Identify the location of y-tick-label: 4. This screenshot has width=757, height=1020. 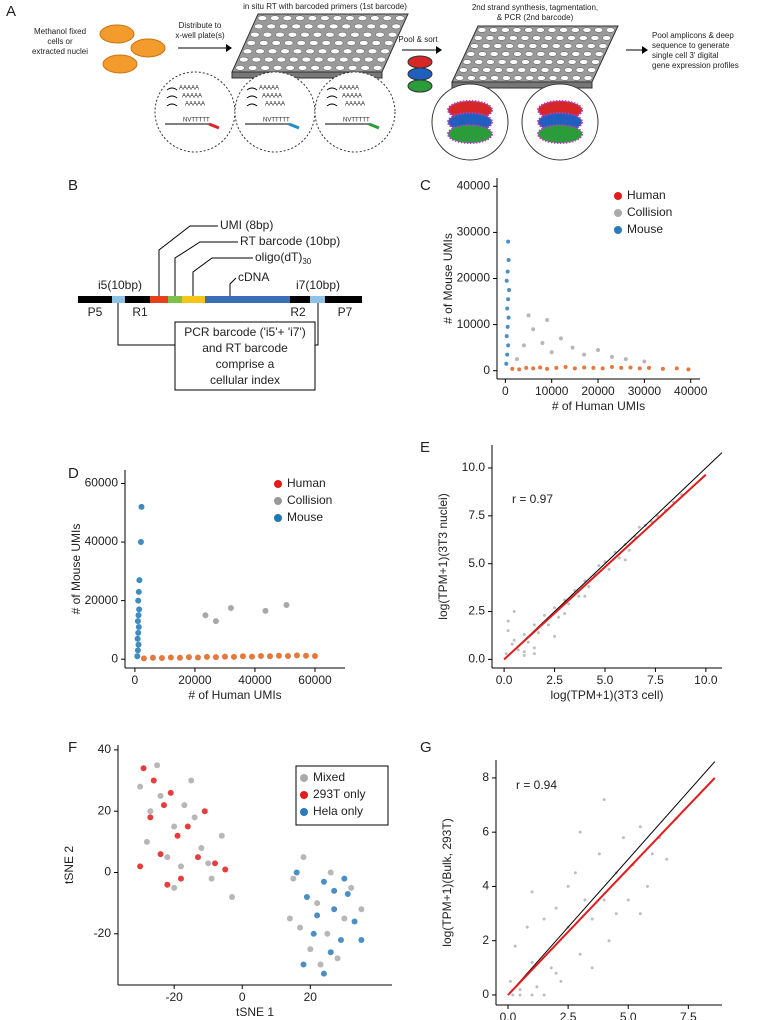
(485, 886).